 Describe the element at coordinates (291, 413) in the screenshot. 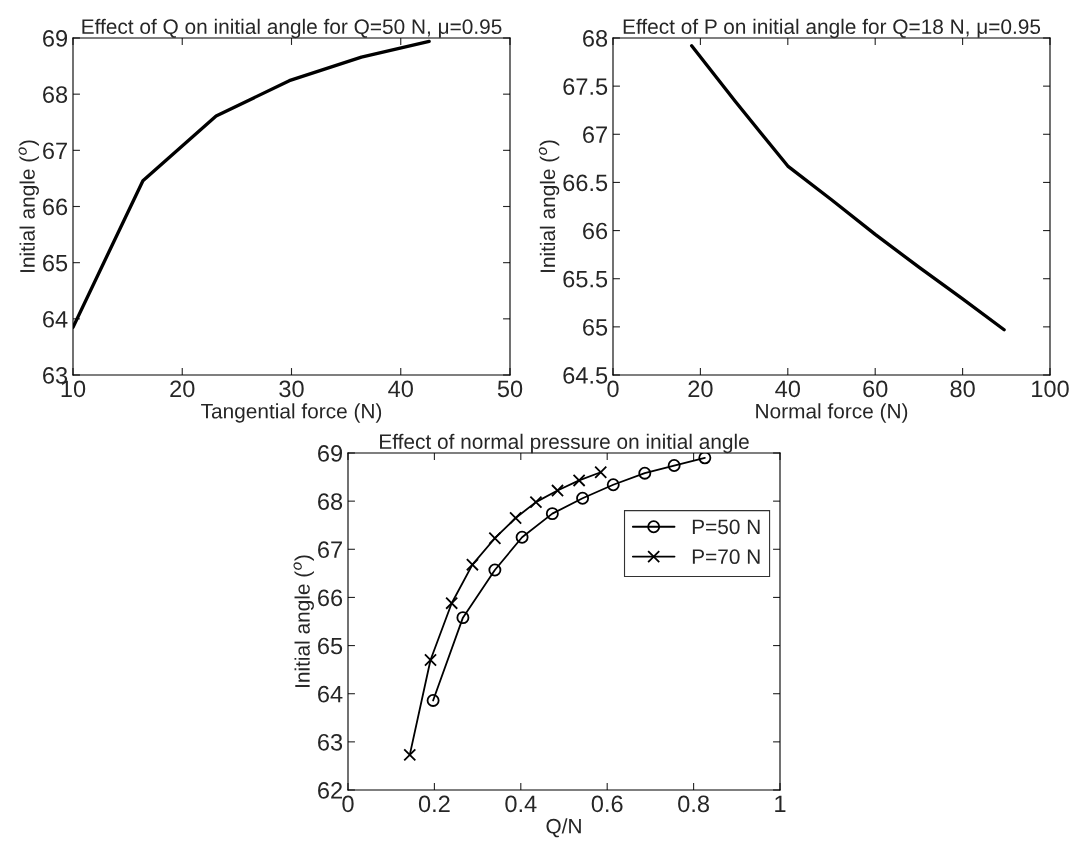

I see `x-axis-title: Tangential force (N)` at that location.